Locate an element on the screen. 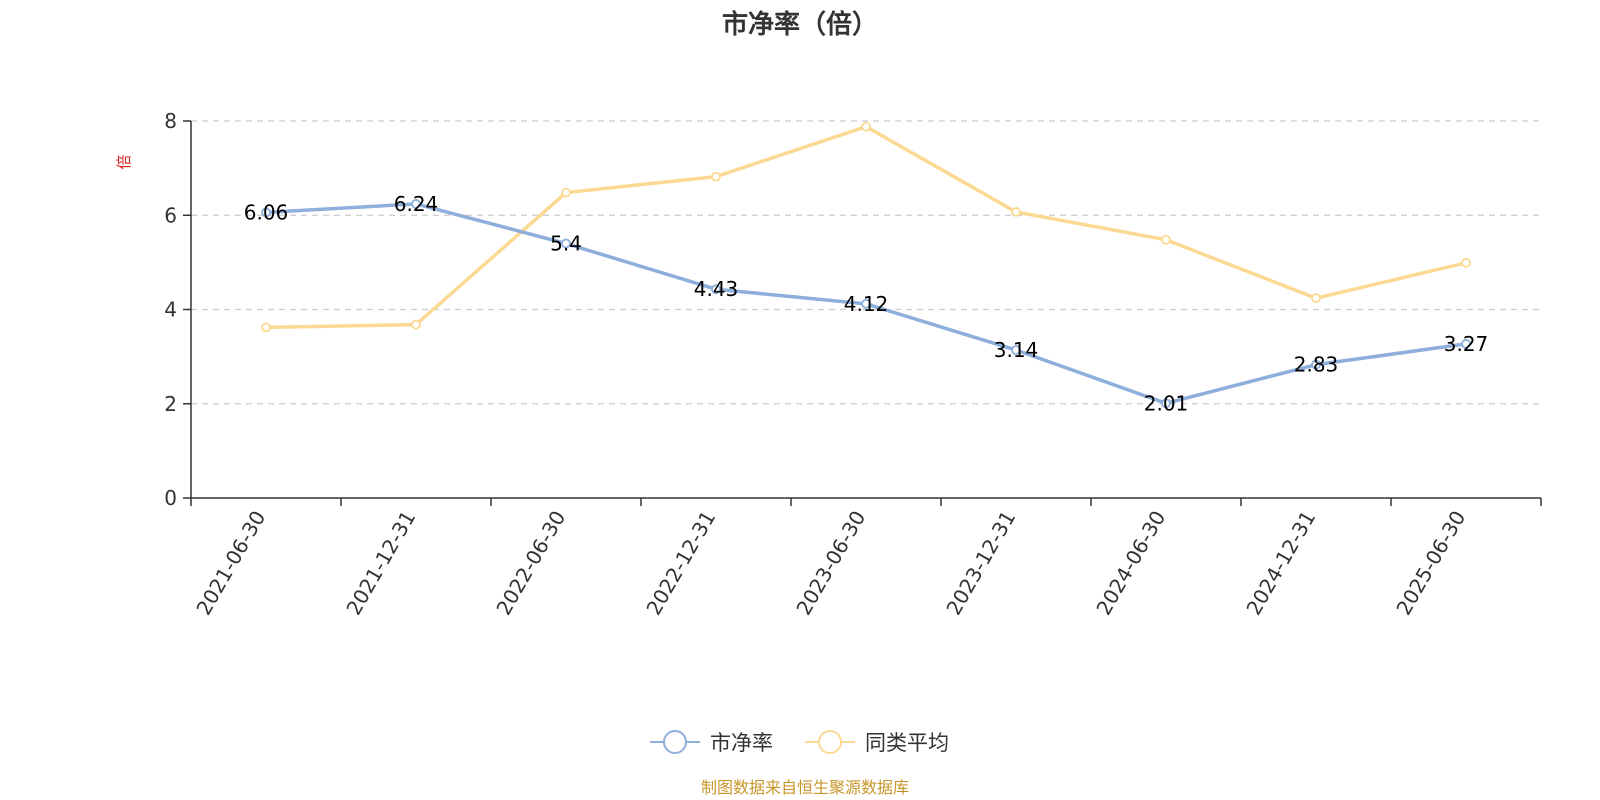 The width and height of the screenshot is (1600, 800). data-label: 3.27 is located at coordinates (1466, 344).